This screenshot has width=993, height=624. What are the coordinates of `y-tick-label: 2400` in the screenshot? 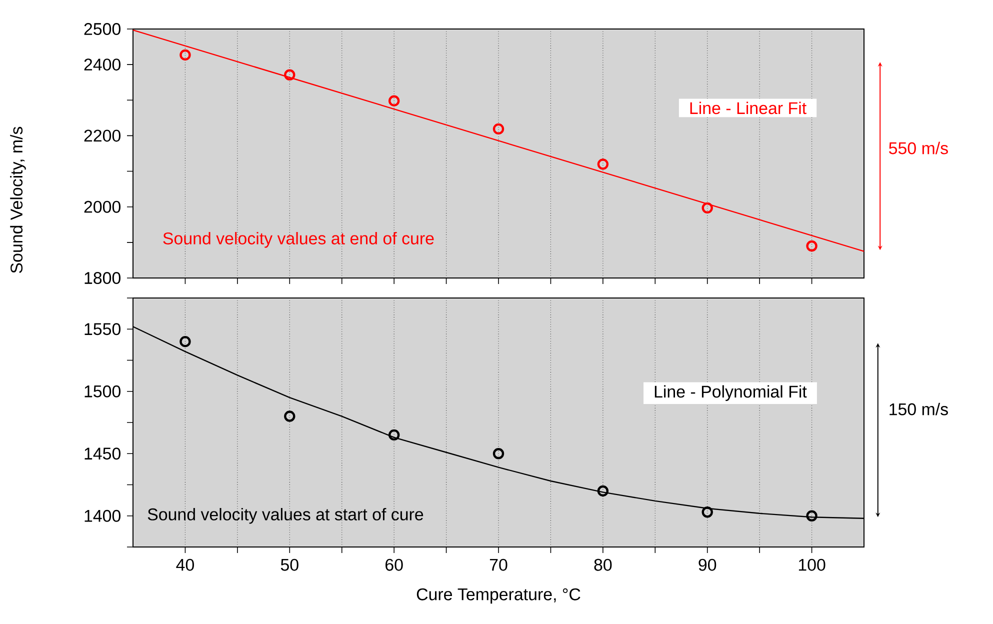 It's located at (102, 64).